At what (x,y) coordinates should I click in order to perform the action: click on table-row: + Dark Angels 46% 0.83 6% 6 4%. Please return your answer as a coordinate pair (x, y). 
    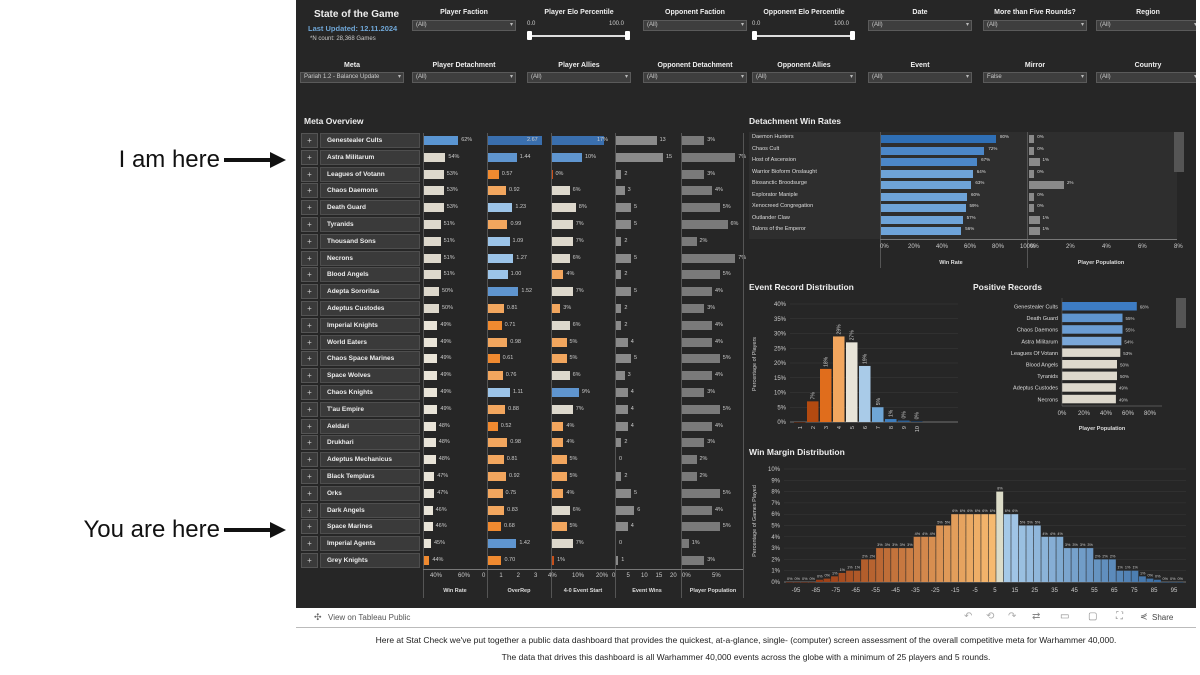
    Looking at the image, I should click on (521, 510).